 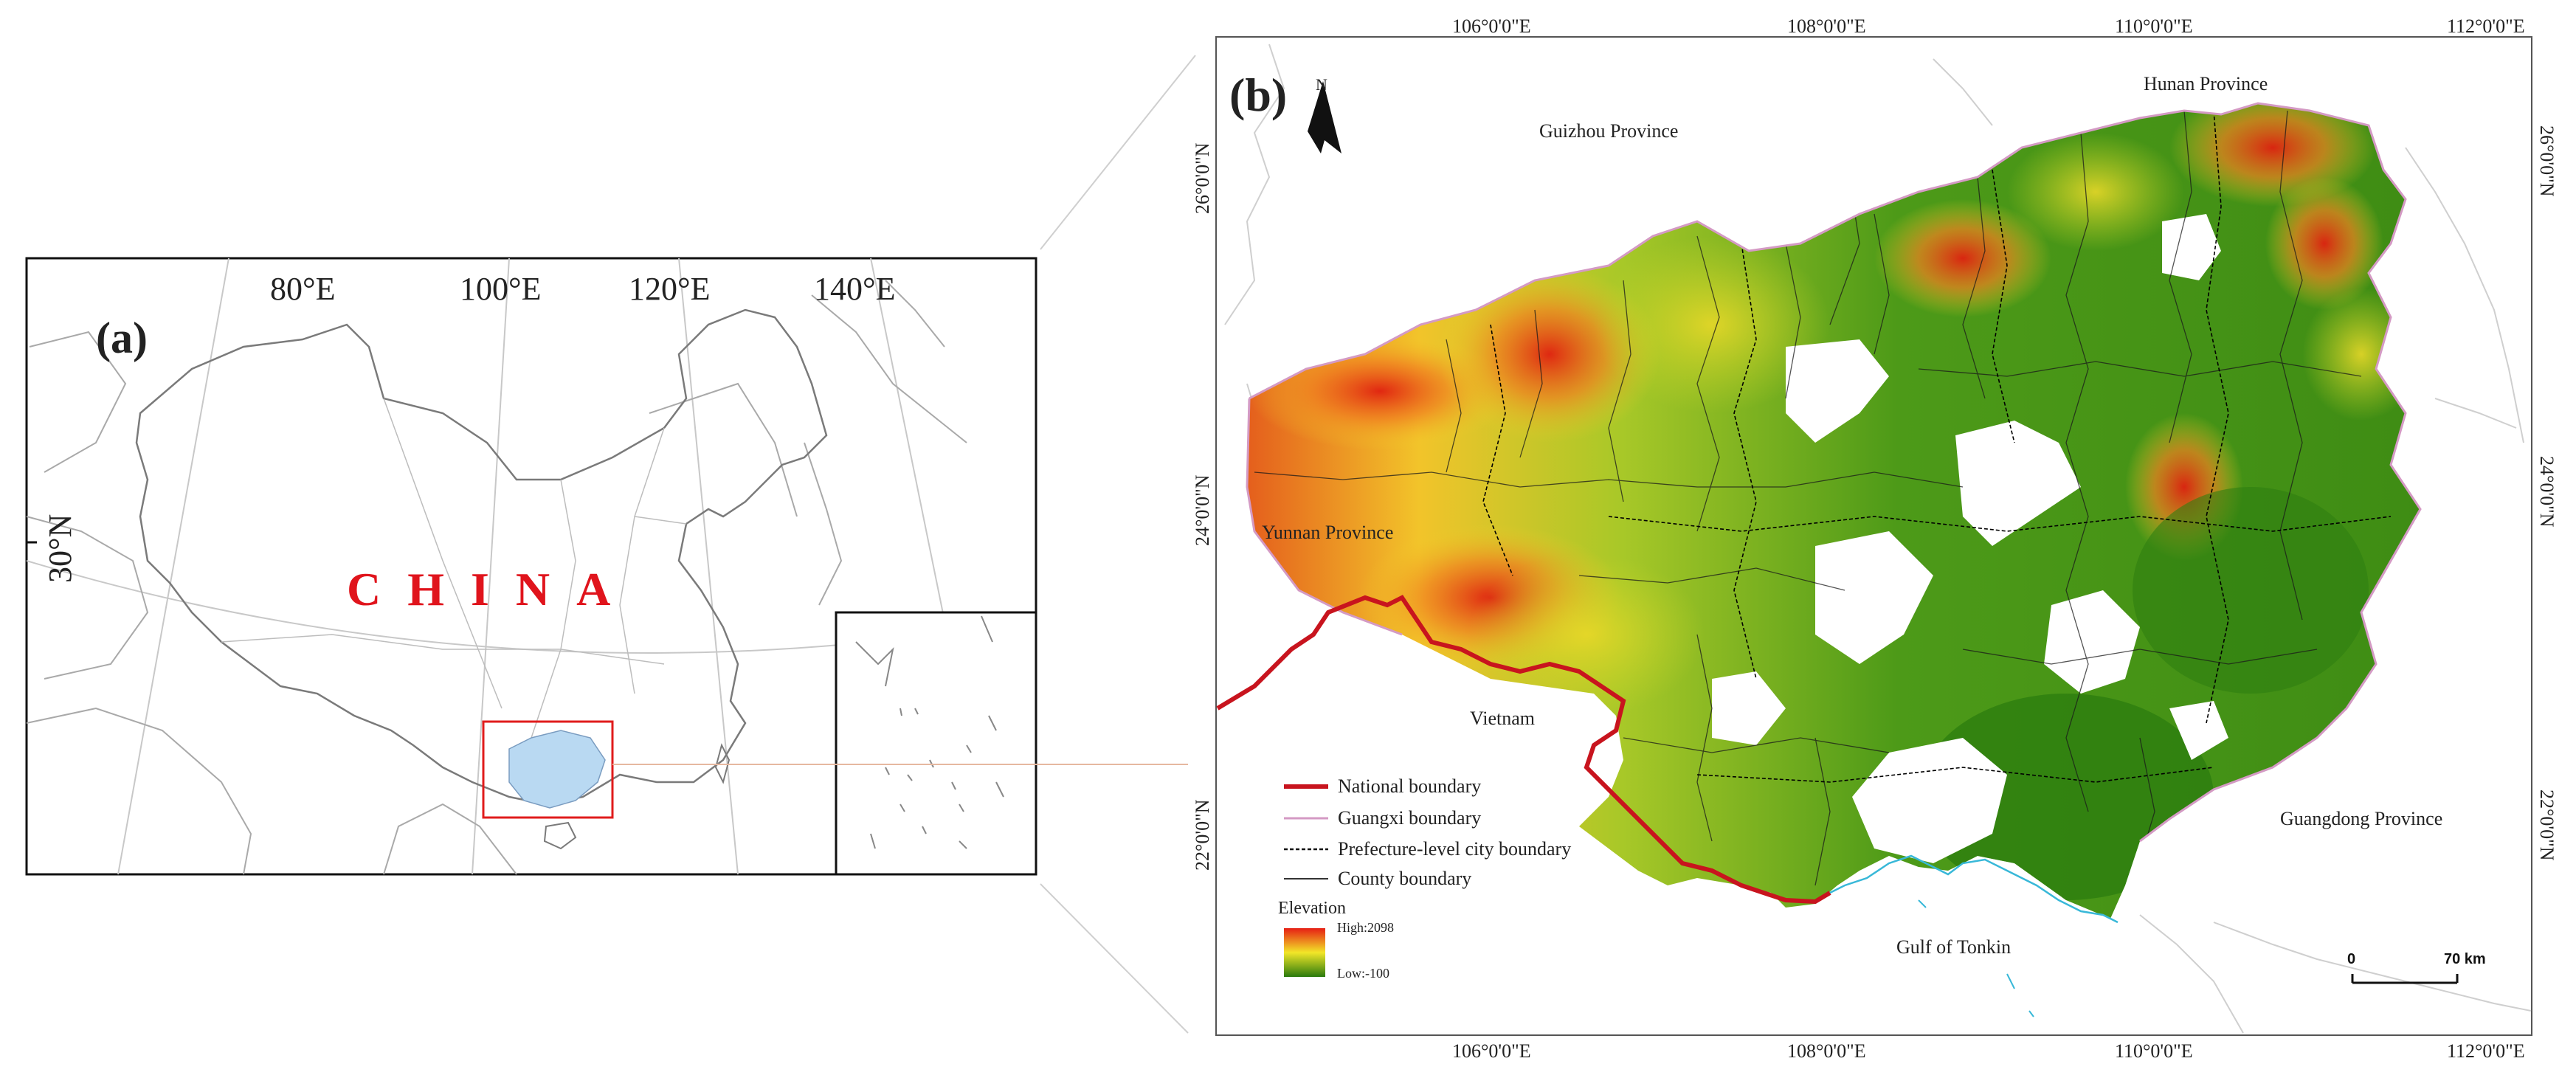 What do you see at coordinates (2154, 26) in the screenshot?
I see `top-lon-110: 110°0'0"E` at bounding box center [2154, 26].